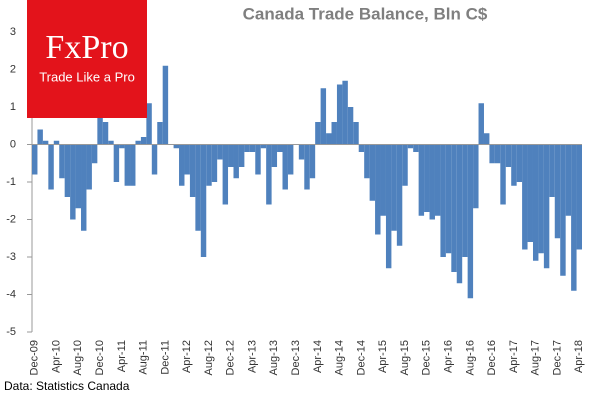 The height and width of the screenshot is (400, 600). Describe the element at coordinates (56, 356) in the screenshot. I see `x-tick-label: Apr-10` at that location.